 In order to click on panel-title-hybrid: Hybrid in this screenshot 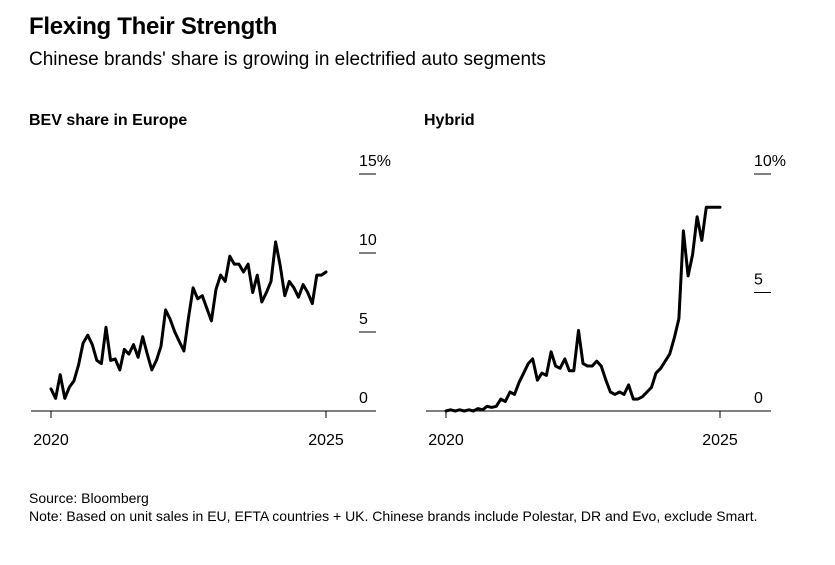, I will do `click(449, 120)`.